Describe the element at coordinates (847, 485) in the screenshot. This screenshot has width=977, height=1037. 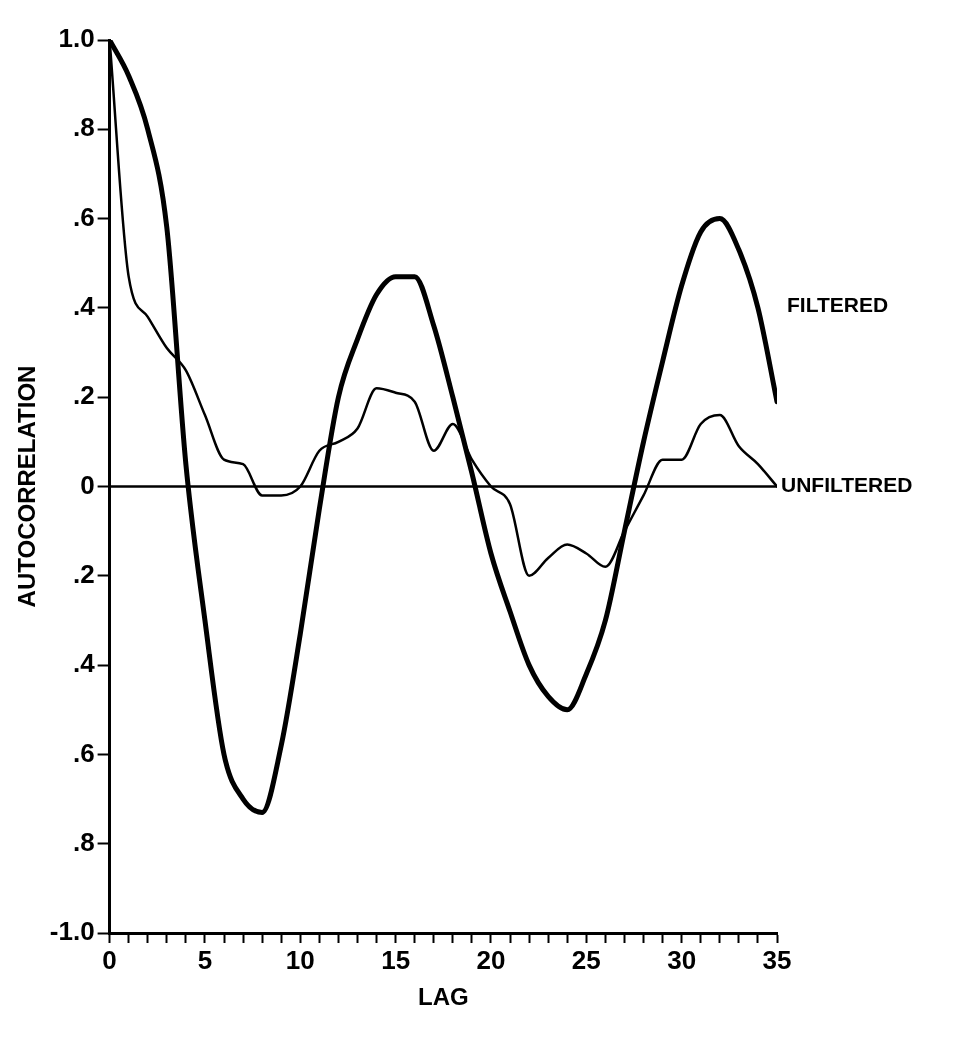
I see `series-label: UNFILTERED` at that location.